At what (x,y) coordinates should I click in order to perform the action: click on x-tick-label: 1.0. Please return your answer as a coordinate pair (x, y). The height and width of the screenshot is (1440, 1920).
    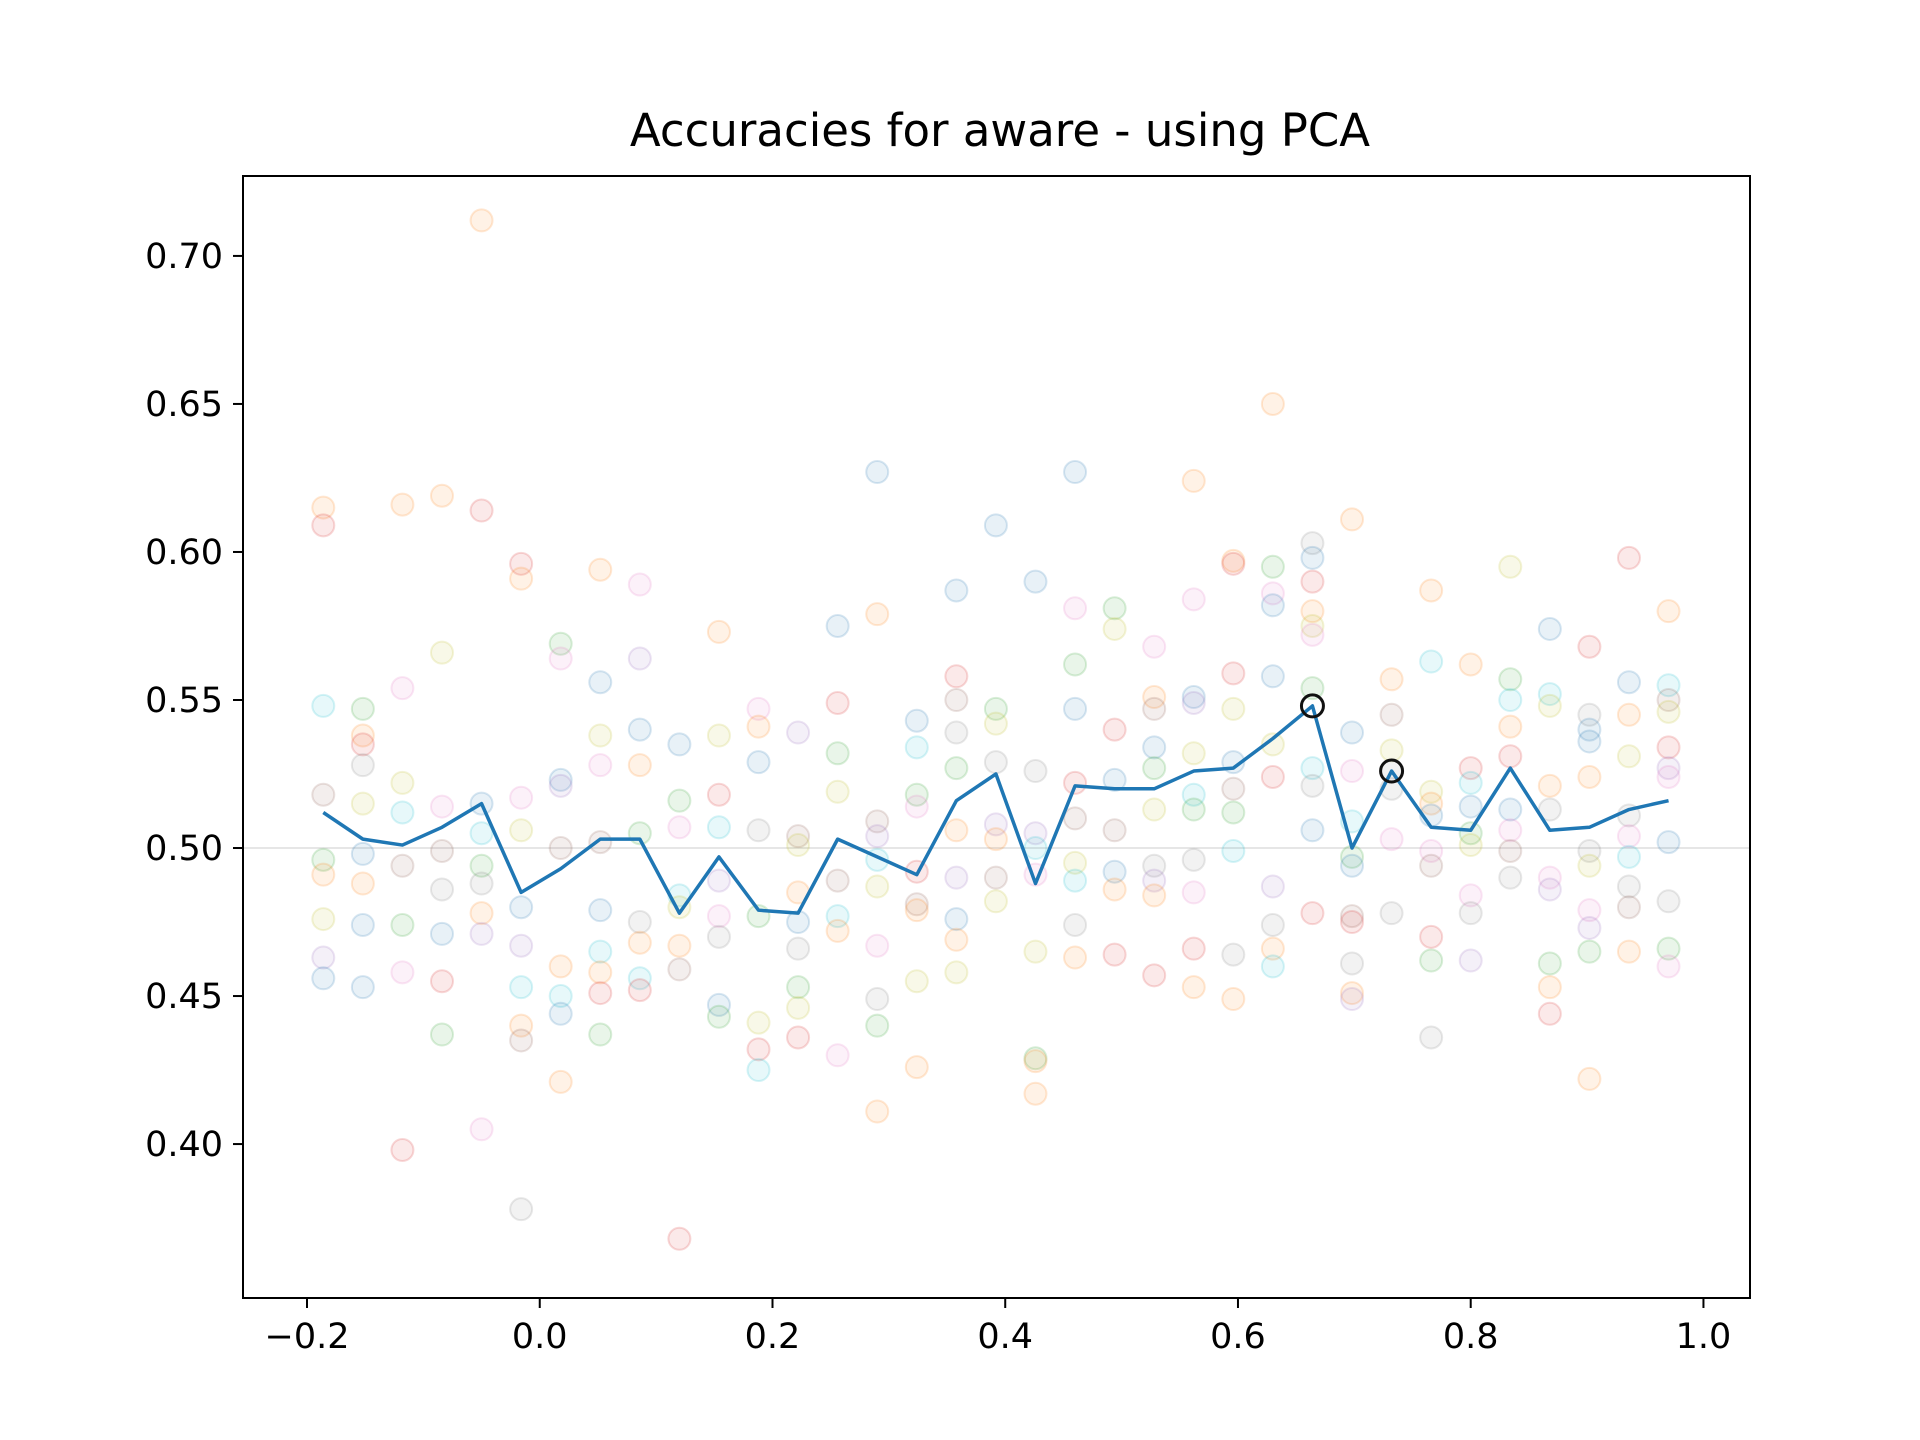
    Looking at the image, I should click on (1704, 1337).